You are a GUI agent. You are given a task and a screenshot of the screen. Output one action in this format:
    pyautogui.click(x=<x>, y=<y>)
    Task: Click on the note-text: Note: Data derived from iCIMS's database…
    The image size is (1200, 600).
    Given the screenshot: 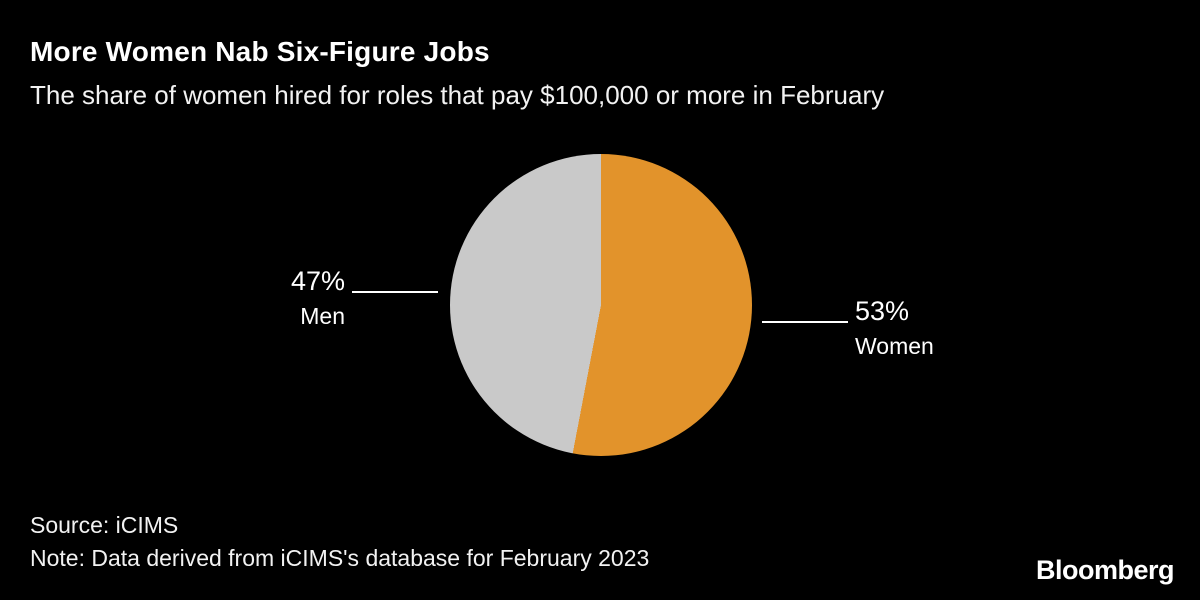 What is the action you would take?
    pyautogui.click(x=340, y=558)
    